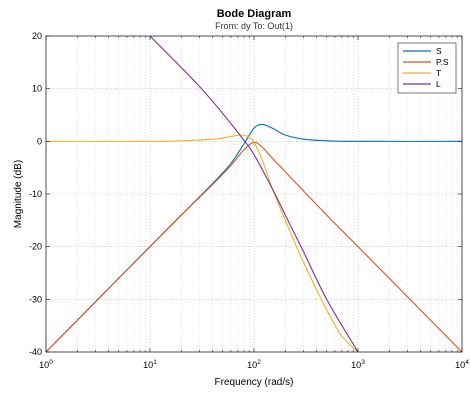  Describe the element at coordinates (37, 36) in the screenshot. I see `y-tick-label: 20` at that location.